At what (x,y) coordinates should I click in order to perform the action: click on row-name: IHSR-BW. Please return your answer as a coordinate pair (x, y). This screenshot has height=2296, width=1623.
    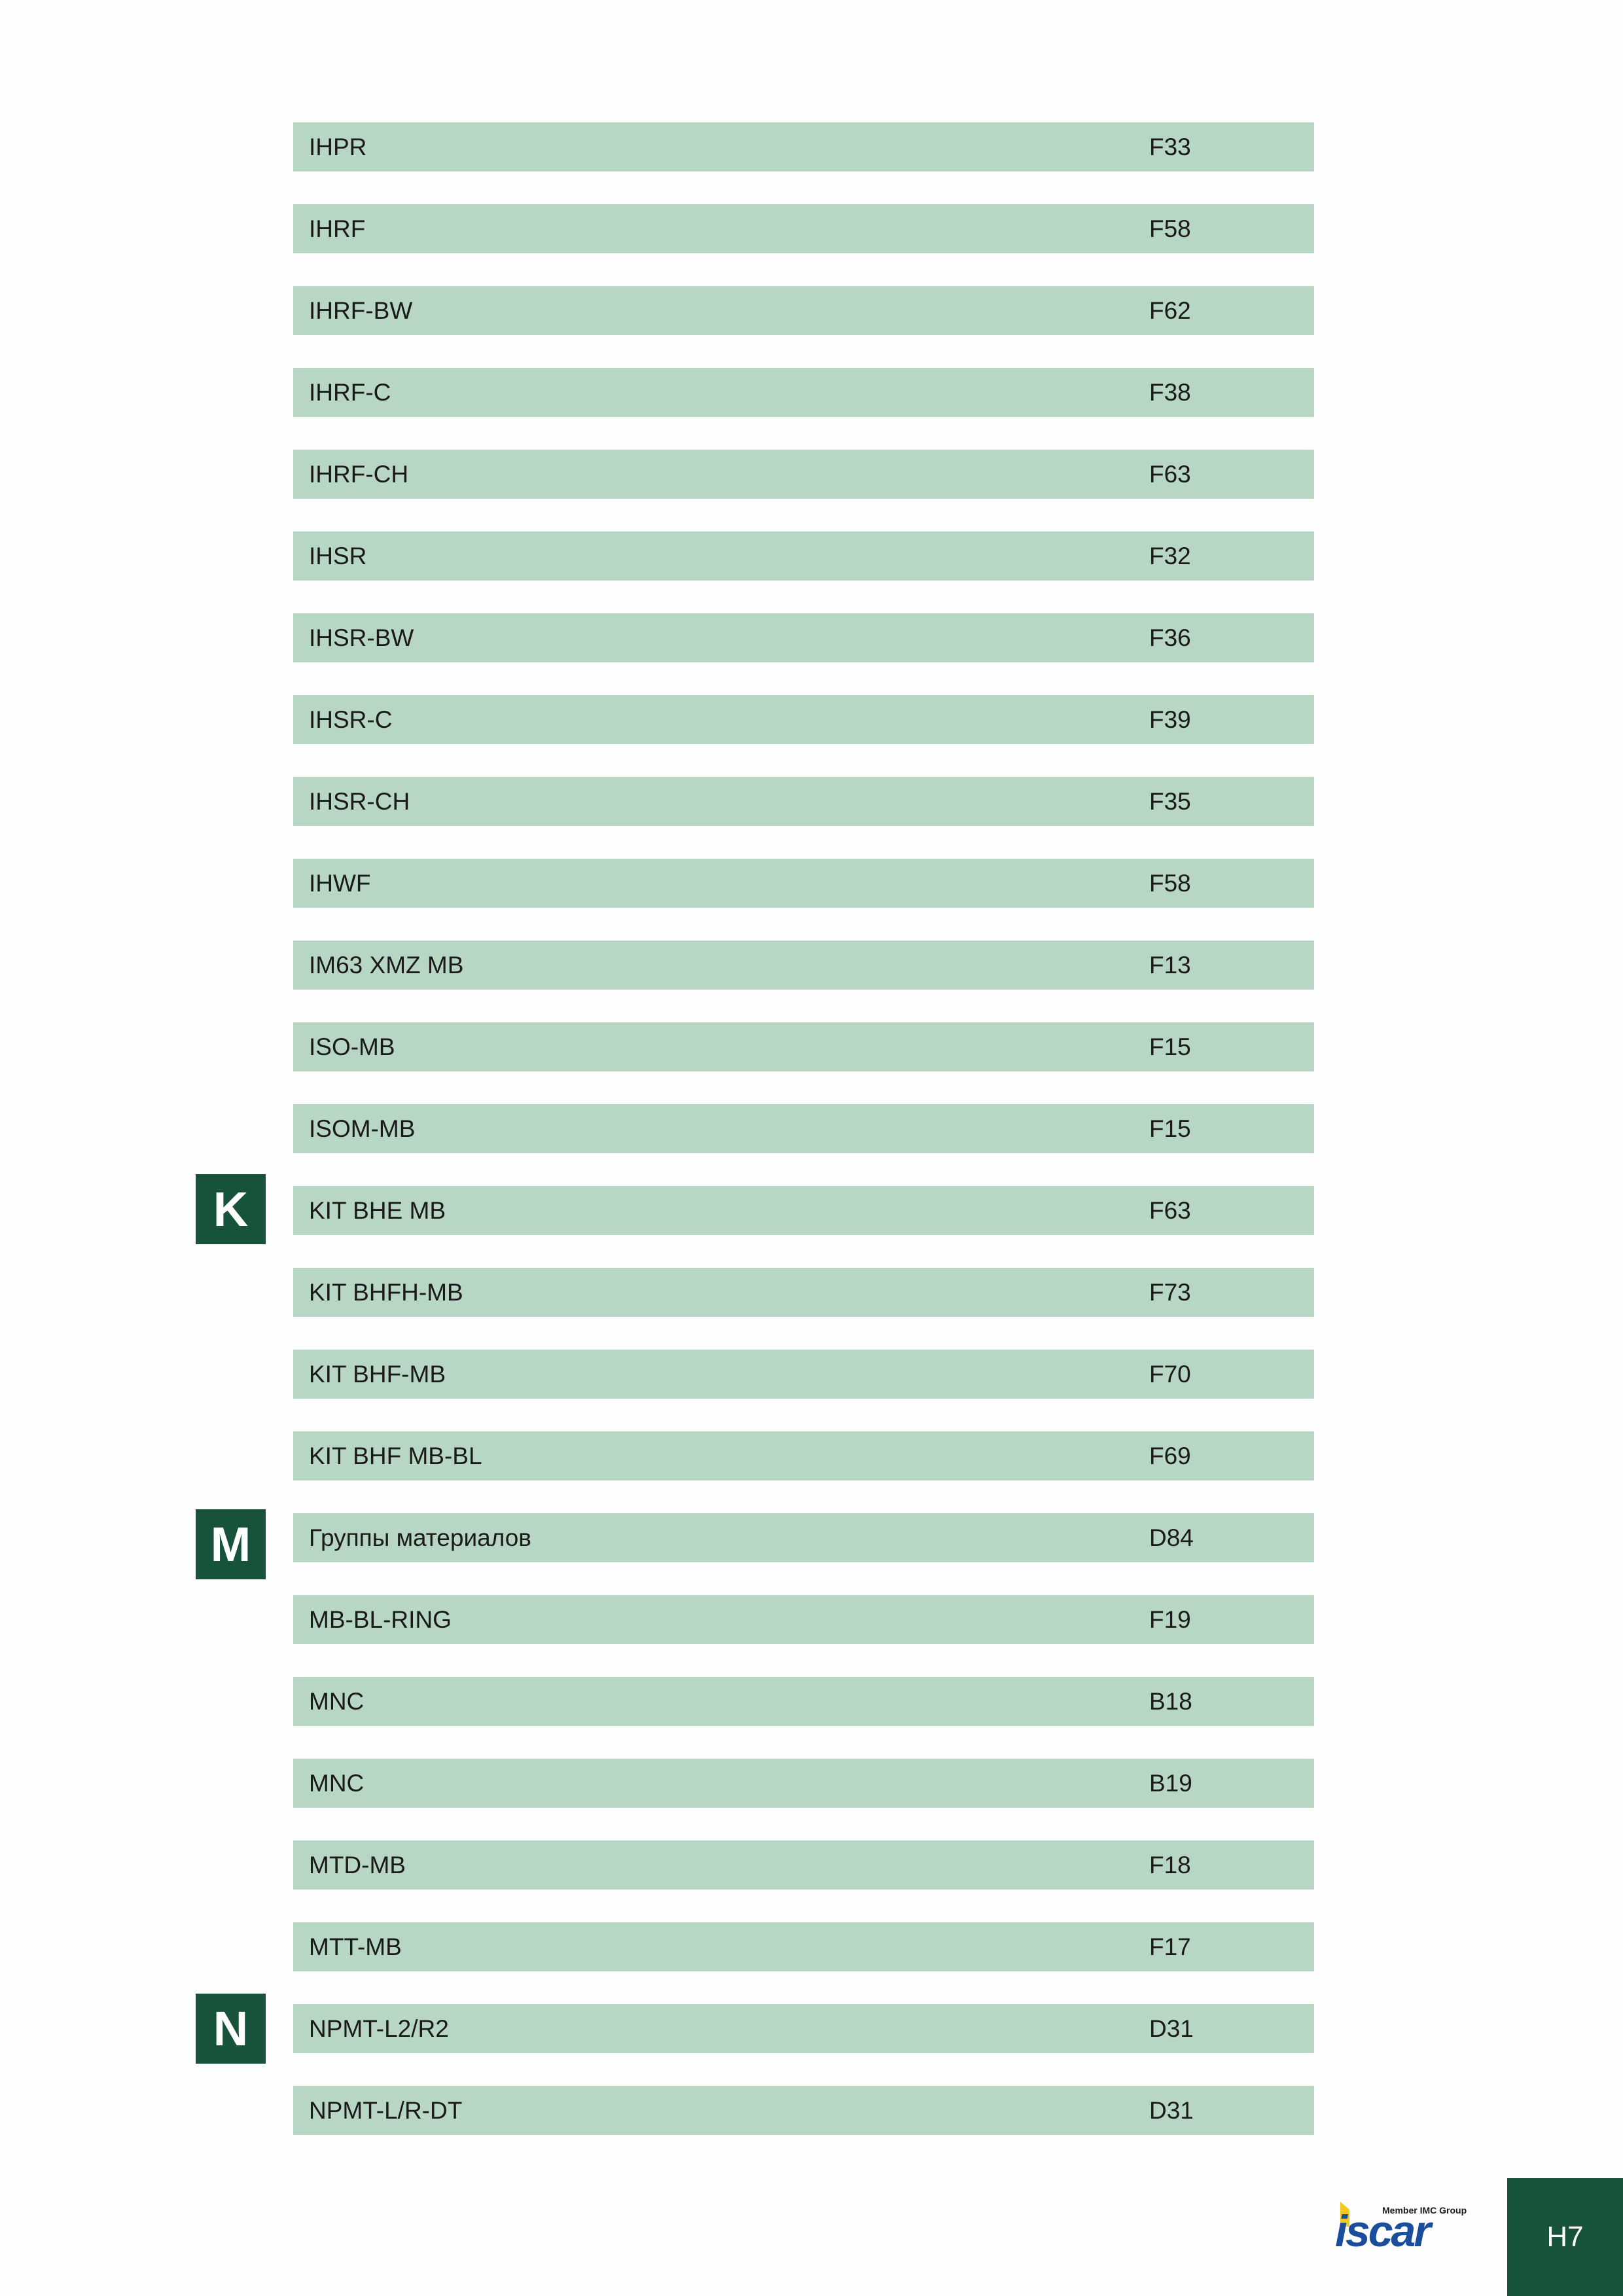
    Looking at the image, I should click on (362, 637).